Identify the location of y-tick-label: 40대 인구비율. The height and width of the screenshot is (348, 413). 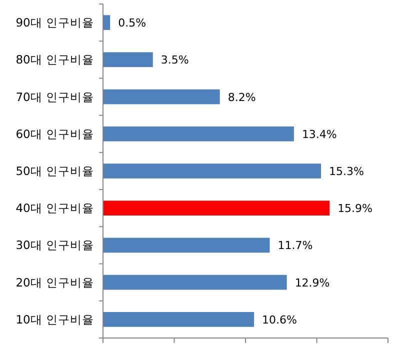
(55, 208).